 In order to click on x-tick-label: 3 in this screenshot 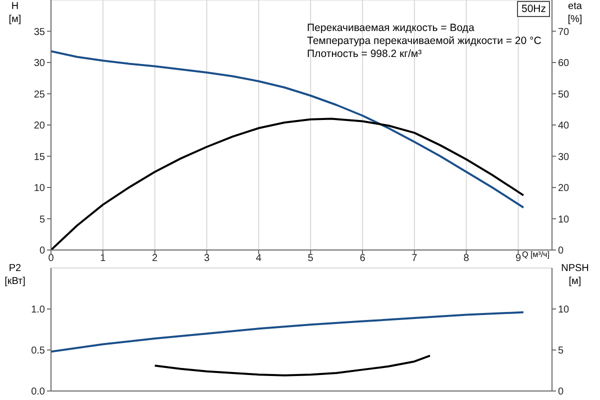, I will do `click(207, 258)`.